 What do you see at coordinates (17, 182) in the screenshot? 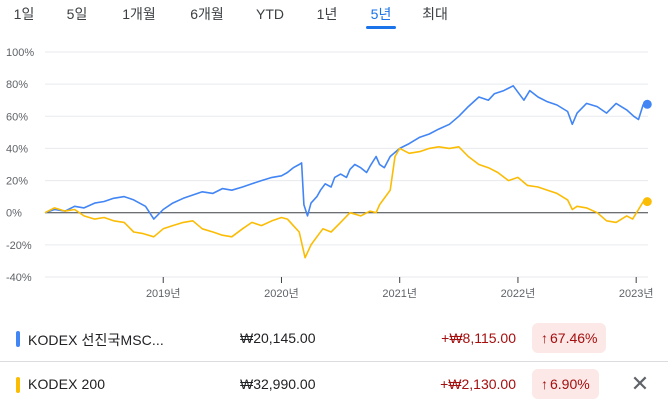
I see `y-tick-label: 20%` at bounding box center [17, 182].